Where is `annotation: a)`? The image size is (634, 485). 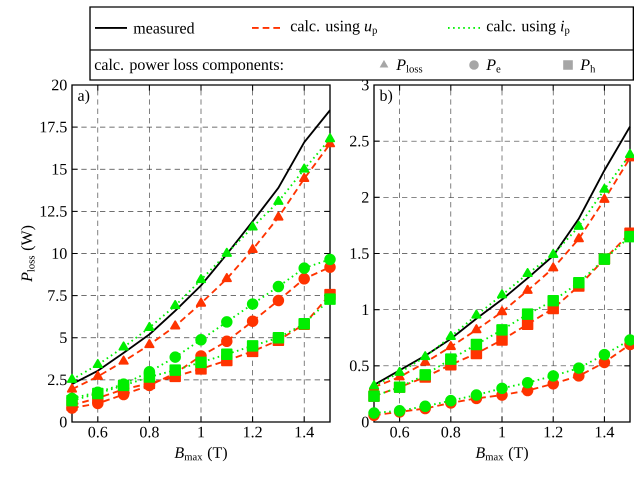 annotation: a) is located at coordinates (84, 97).